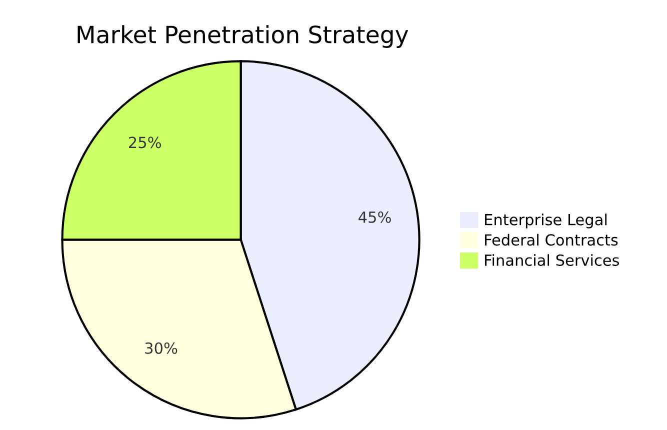 This screenshot has height=430, width=667. I want to click on legend-label: Federal Contracts, so click(551, 240).